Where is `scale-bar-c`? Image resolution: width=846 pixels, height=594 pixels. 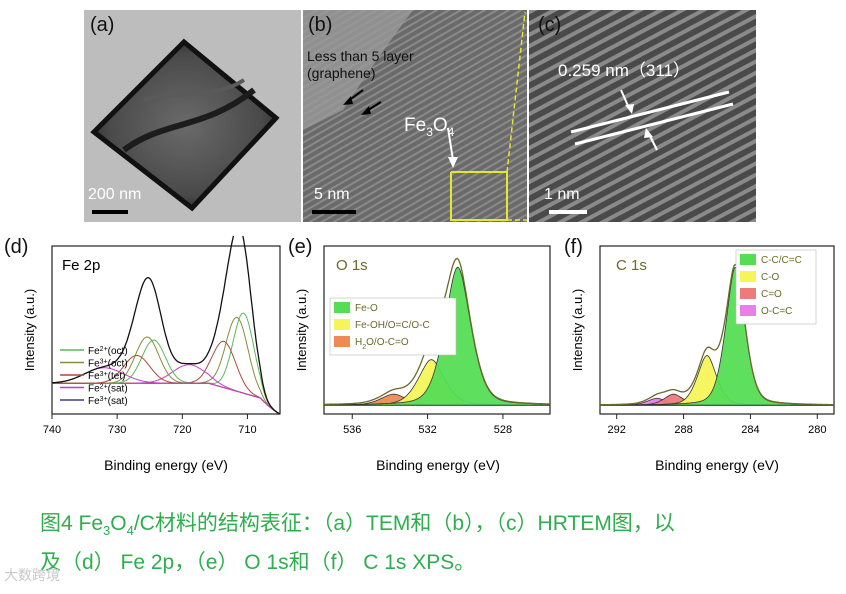
scale-bar-c is located at coordinates (568, 212).